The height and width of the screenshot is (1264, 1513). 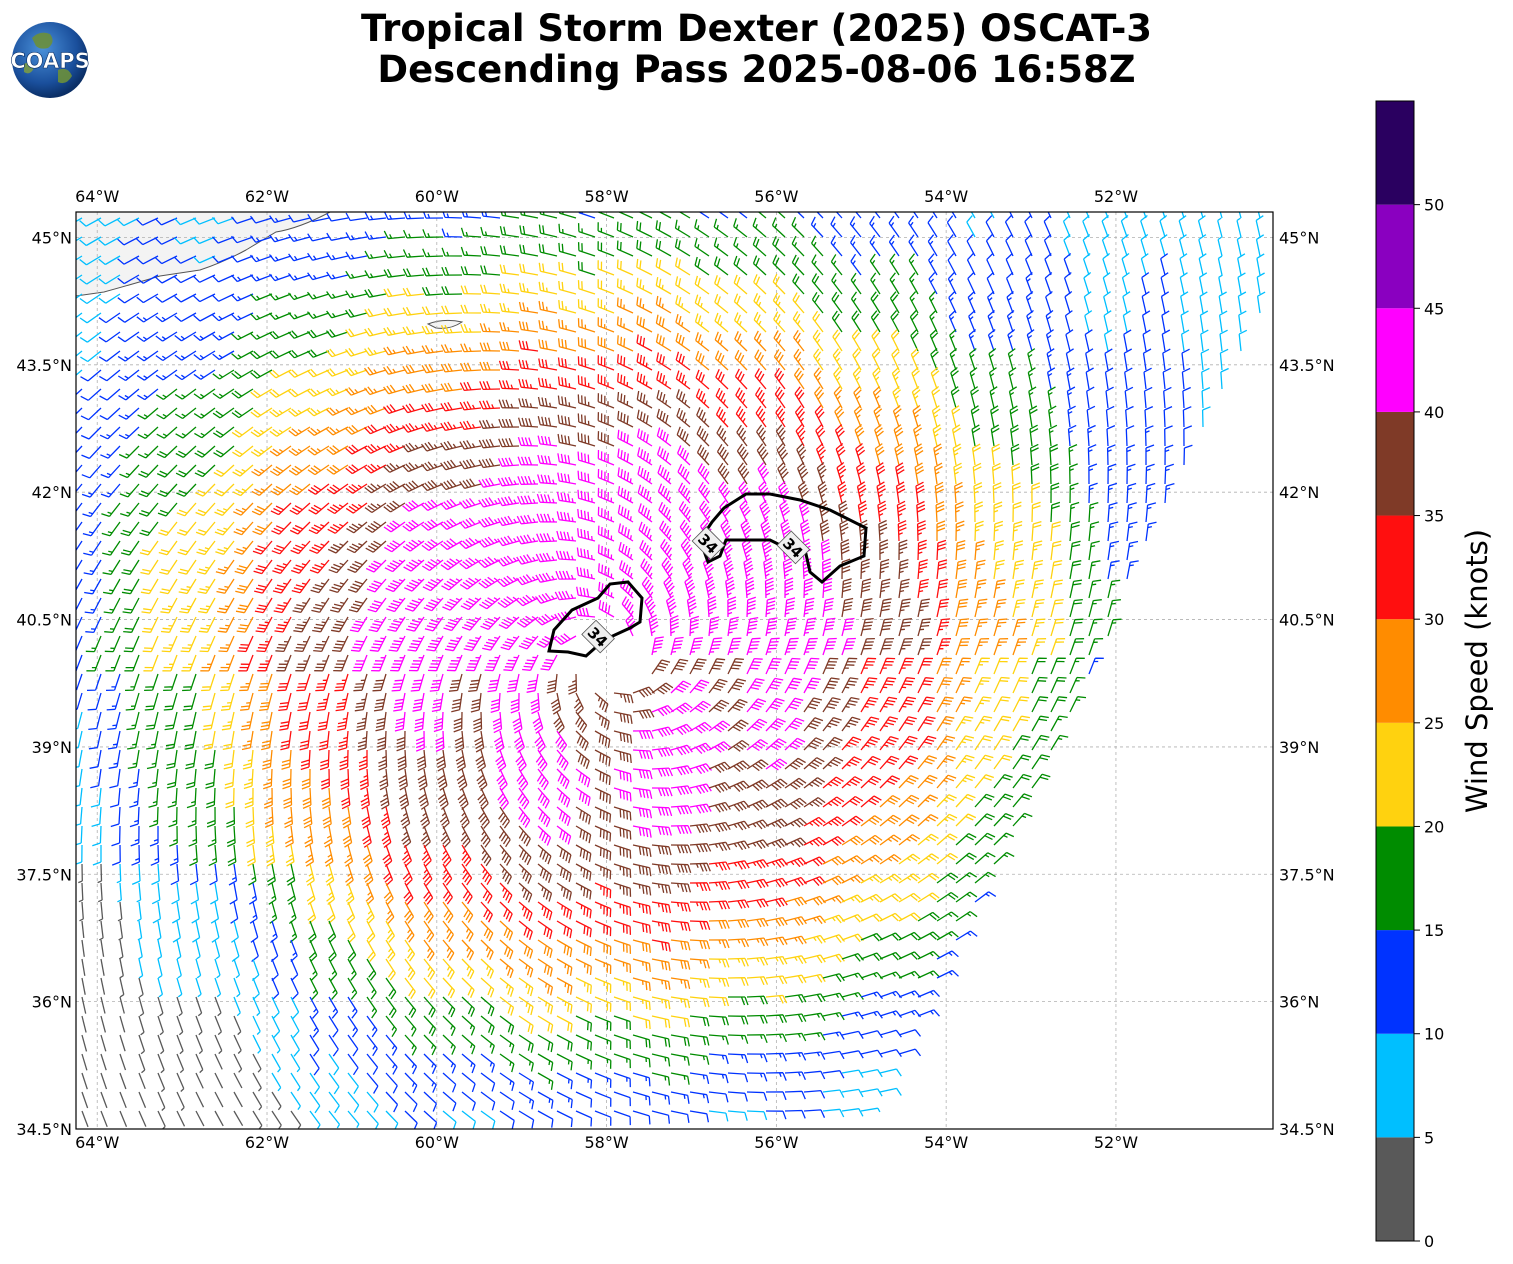 What do you see at coordinates (606, 1142) in the screenshot?
I see `lon-tick-label-bottom: 58°W` at bounding box center [606, 1142].